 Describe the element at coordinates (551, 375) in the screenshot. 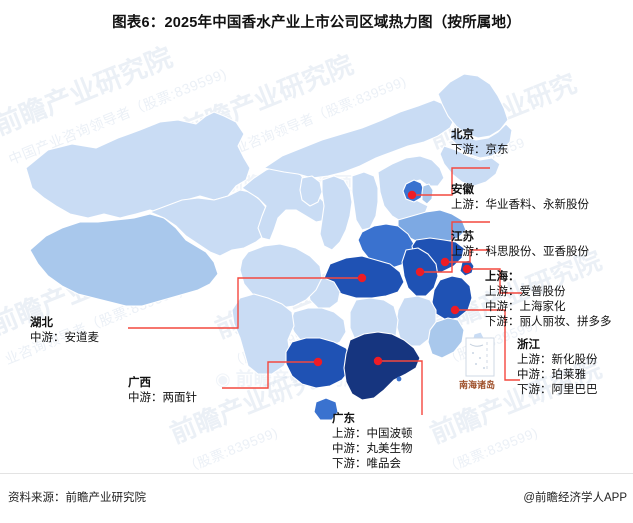

I see `annotation-line: 中游：珀莱雅` at that location.